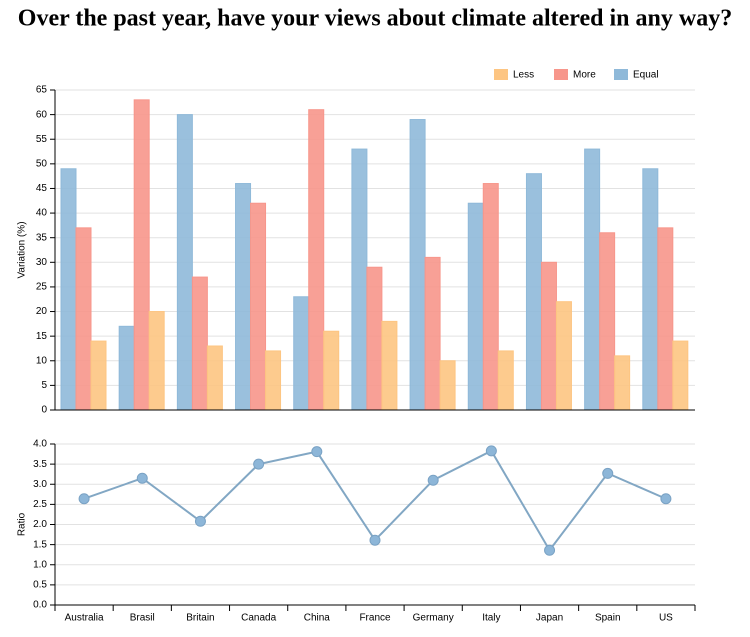  Describe the element at coordinates (42, 188) in the screenshot. I see `y-tick-label: 45` at that location.